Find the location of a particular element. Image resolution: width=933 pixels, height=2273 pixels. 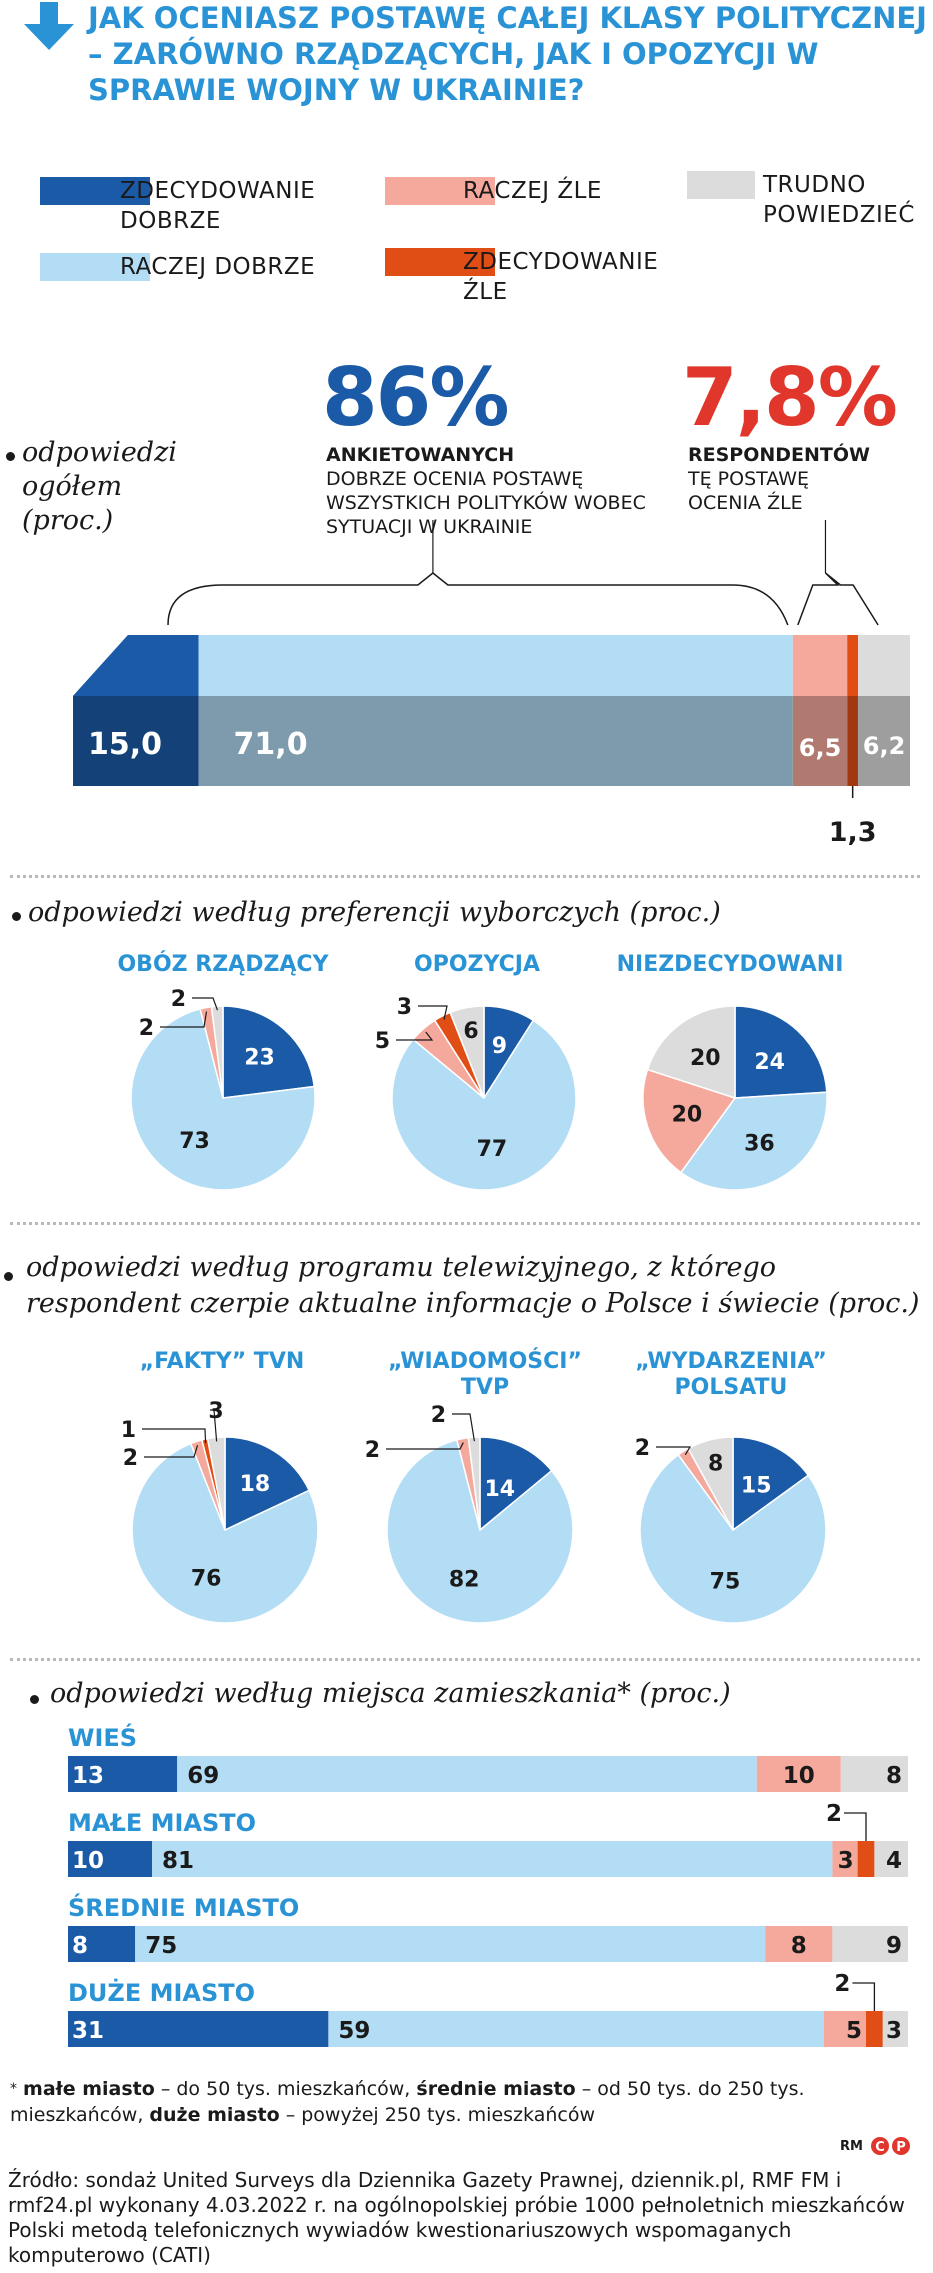

bar-label-trudno: 8 is located at coordinates (894, 1776).